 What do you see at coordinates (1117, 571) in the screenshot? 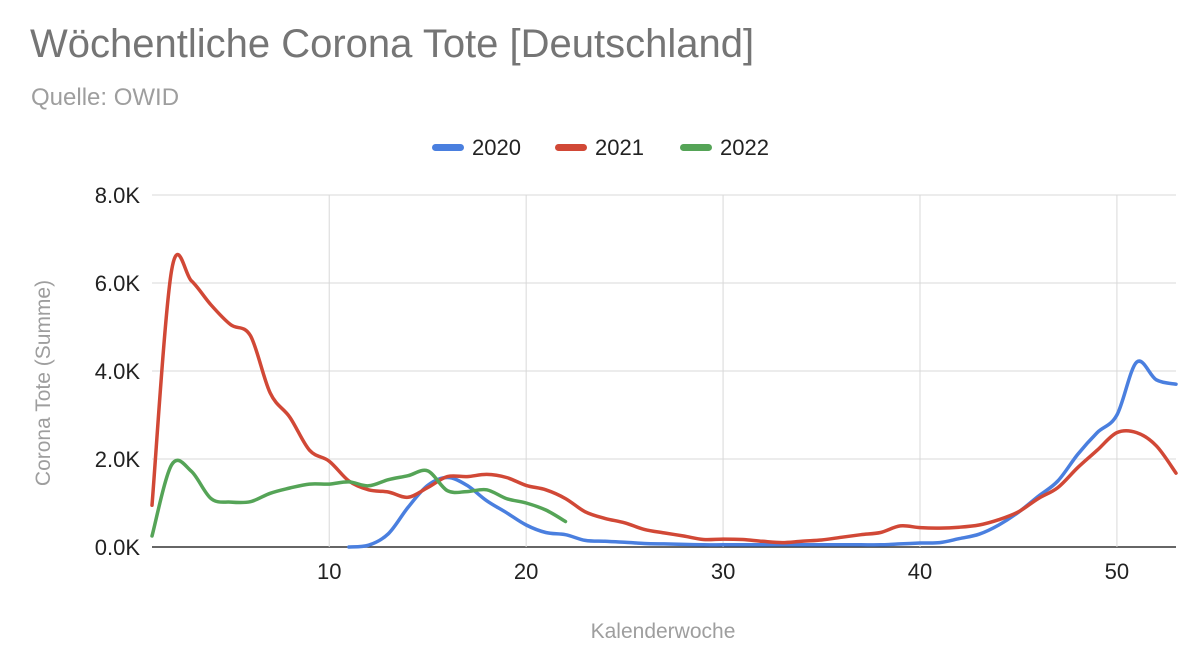
I see `x-tick-label: 50` at bounding box center [1117, 571].